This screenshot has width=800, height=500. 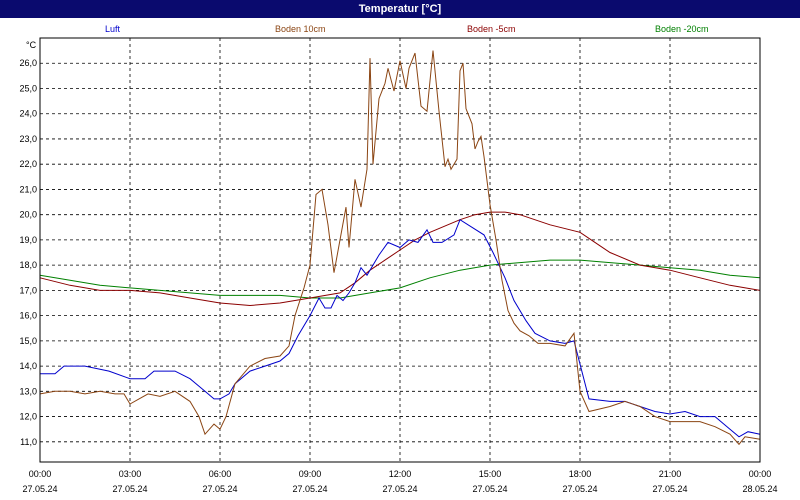 What do you see at coordinates (130, 474) in the screenshot?
I see `x-tick-time: 03:00` at bounding box center [130, 474].